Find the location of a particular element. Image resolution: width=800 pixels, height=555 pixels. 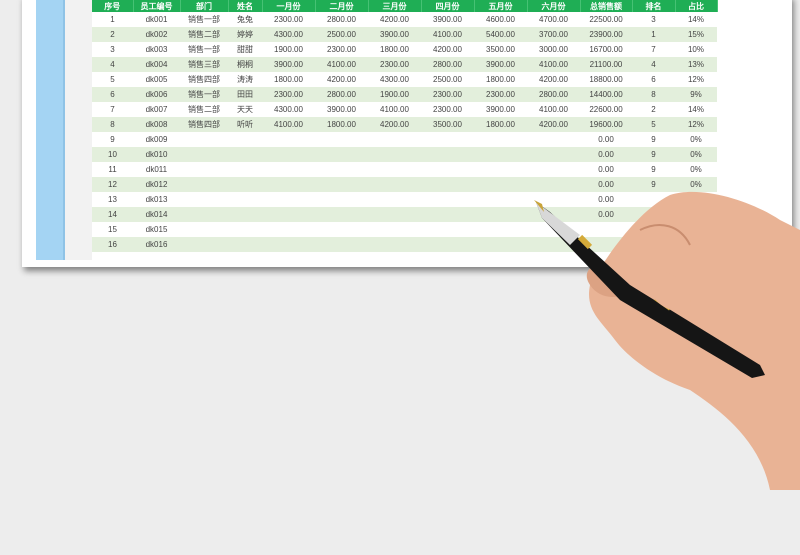

table-cell: 3 is located at coordinates (653, 19).